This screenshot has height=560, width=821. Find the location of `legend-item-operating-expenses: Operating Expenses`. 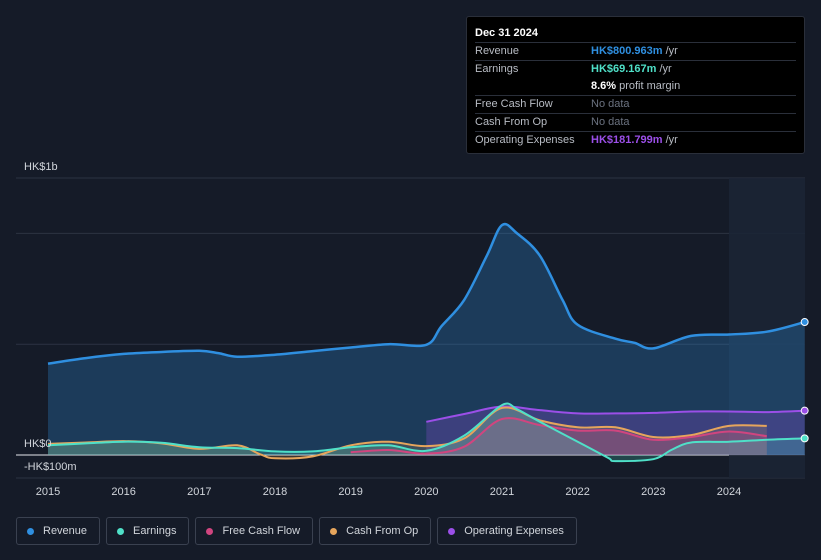

legend-item-operating-expenses: Operating Expenses is located at coordinates (507, 531).